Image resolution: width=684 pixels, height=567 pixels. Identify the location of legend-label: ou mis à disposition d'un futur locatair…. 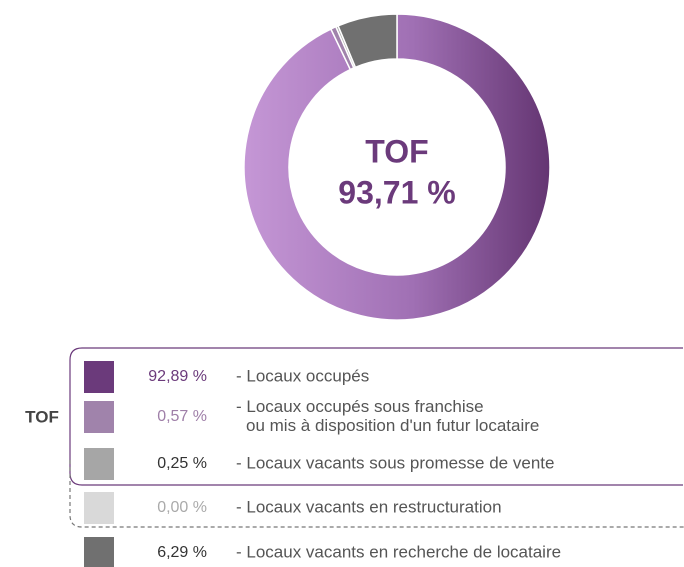
(392, 425).